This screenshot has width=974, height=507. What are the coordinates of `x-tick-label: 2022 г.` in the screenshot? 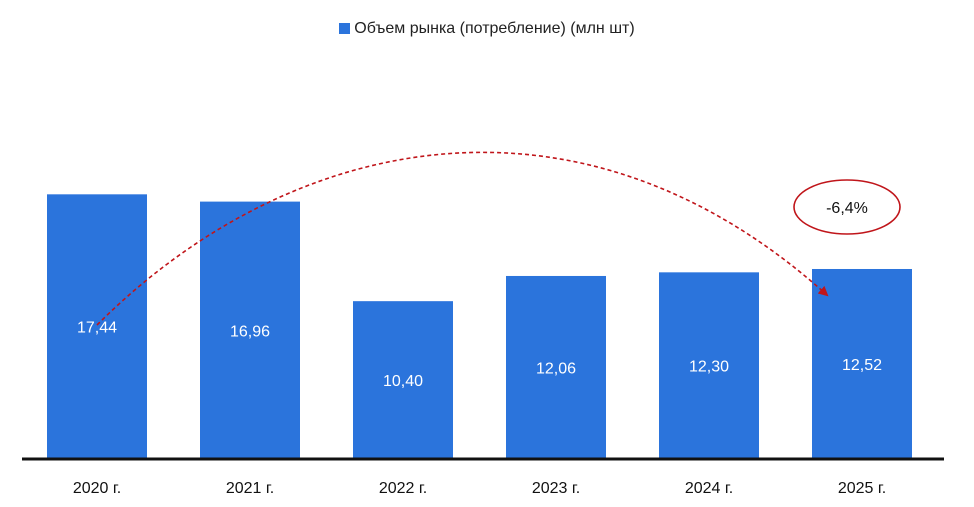 It's located at (403, 488).